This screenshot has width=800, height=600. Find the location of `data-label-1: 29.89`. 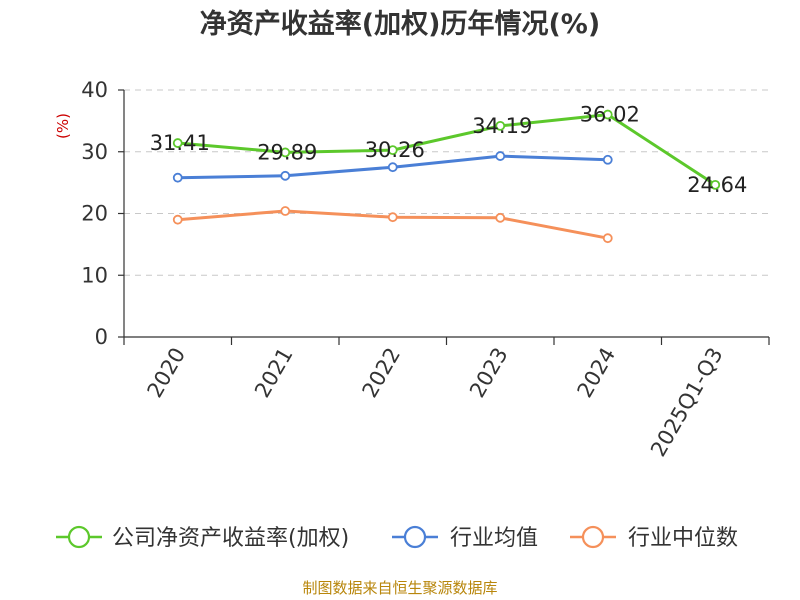

data-label-1: 29.89 is located at coordinates (287, 152).